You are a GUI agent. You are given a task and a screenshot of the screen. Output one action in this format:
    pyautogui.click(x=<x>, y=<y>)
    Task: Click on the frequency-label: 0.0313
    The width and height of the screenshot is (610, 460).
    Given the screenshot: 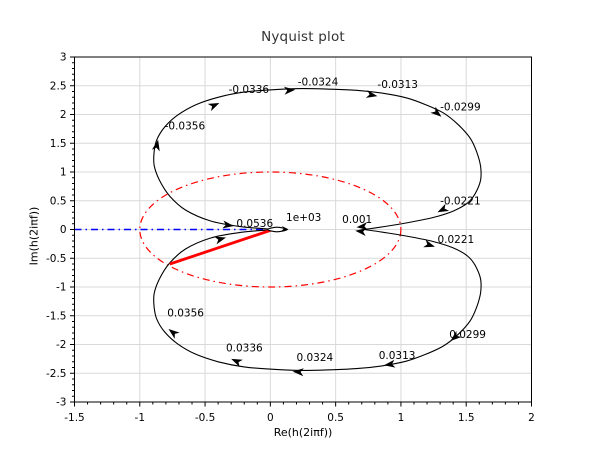 What is the action you would take?
    pyautogui.click(x=397, y=356)
    